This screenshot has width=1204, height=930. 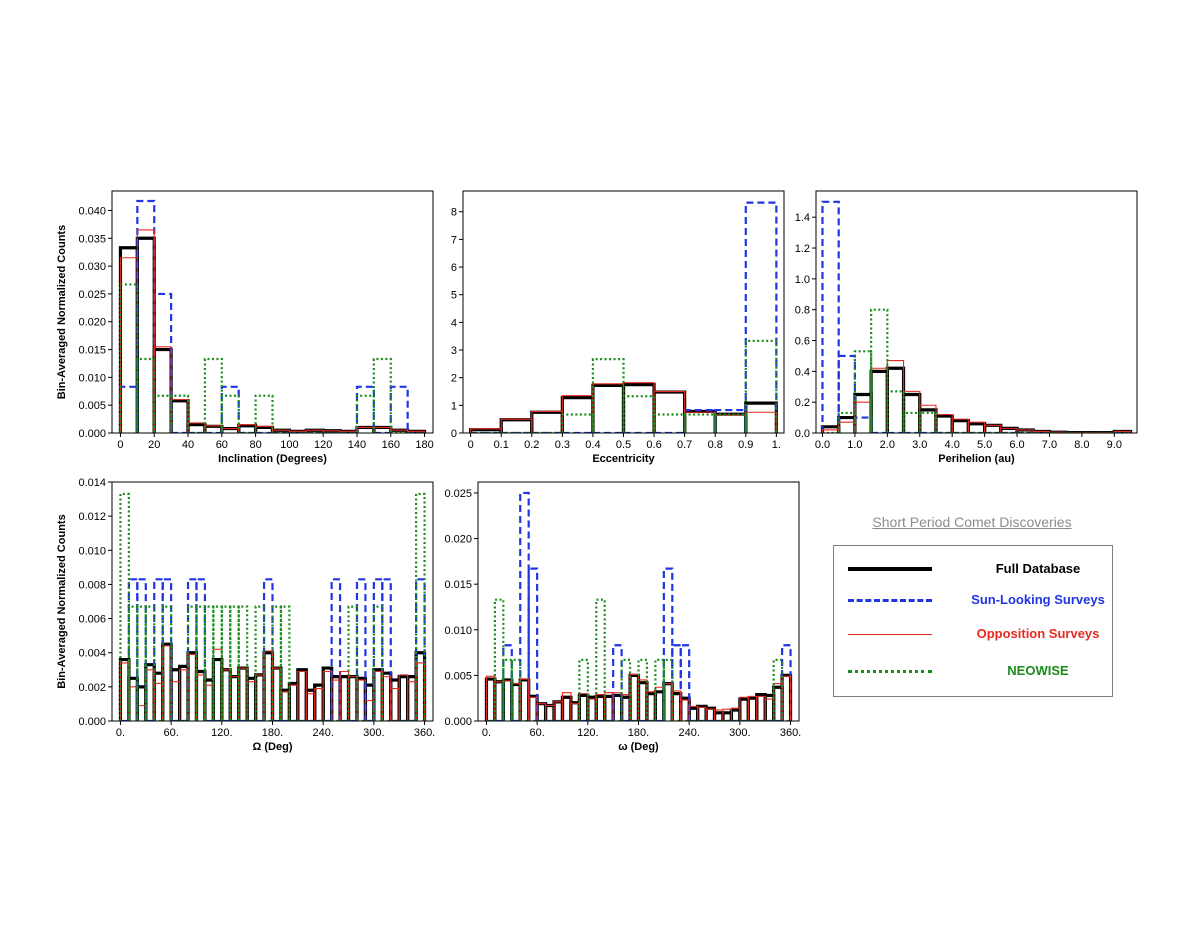 I want to click on series-sun, so click(x=976, y=316).